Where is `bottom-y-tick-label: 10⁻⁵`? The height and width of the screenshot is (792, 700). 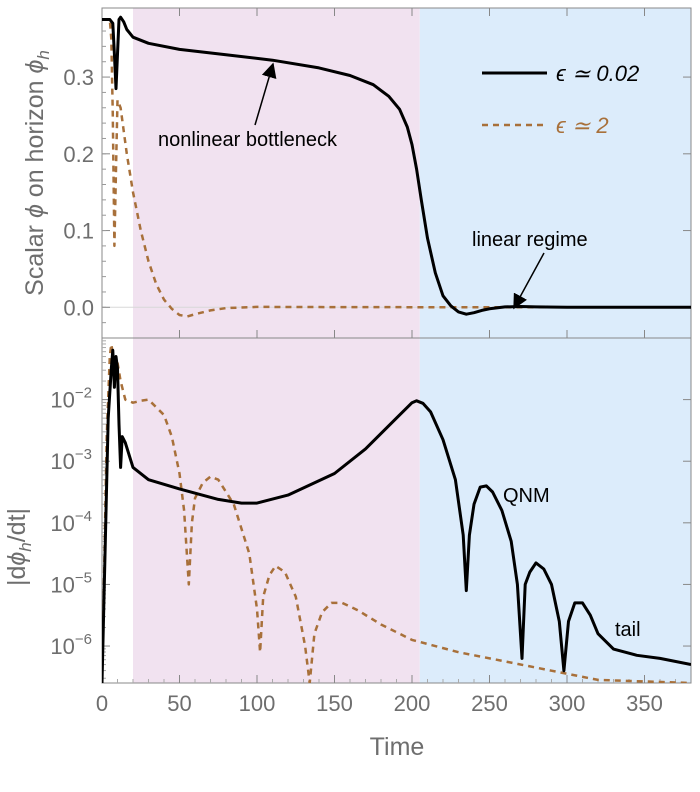 bottom-y-tick-label: 10⁻⁵ is located at coordinates (71, 583).